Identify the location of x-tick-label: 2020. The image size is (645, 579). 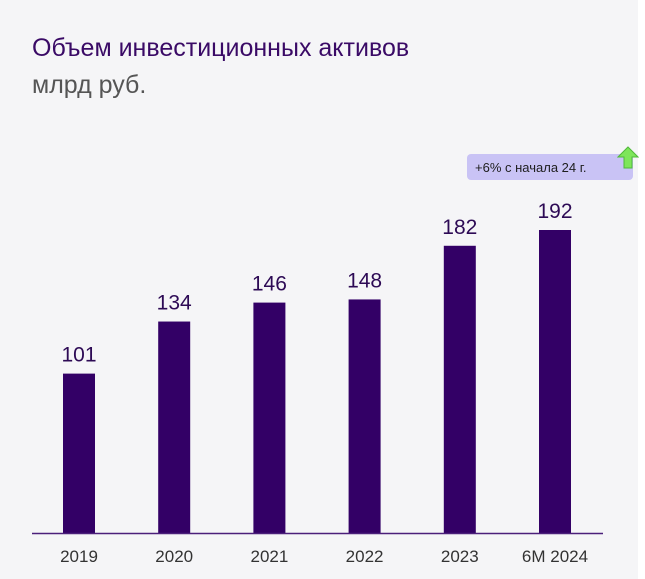
(174, 556).